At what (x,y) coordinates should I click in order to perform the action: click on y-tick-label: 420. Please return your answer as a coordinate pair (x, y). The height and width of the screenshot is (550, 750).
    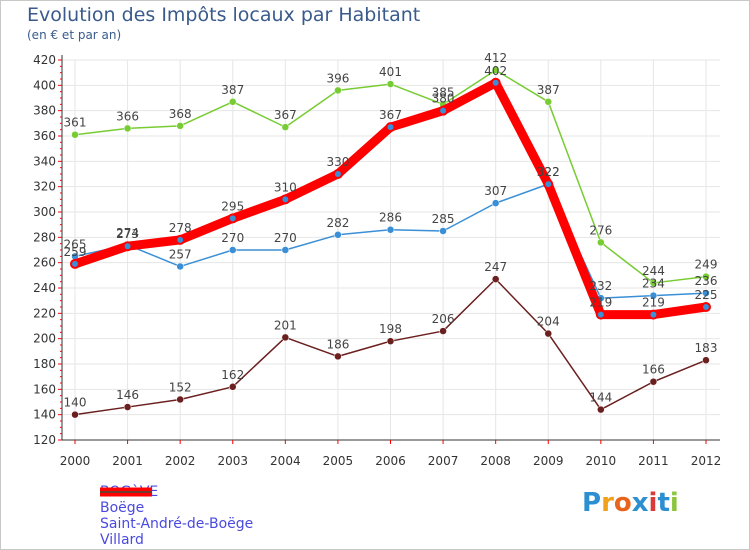
    Looking at the image, I should click on (44, 60).